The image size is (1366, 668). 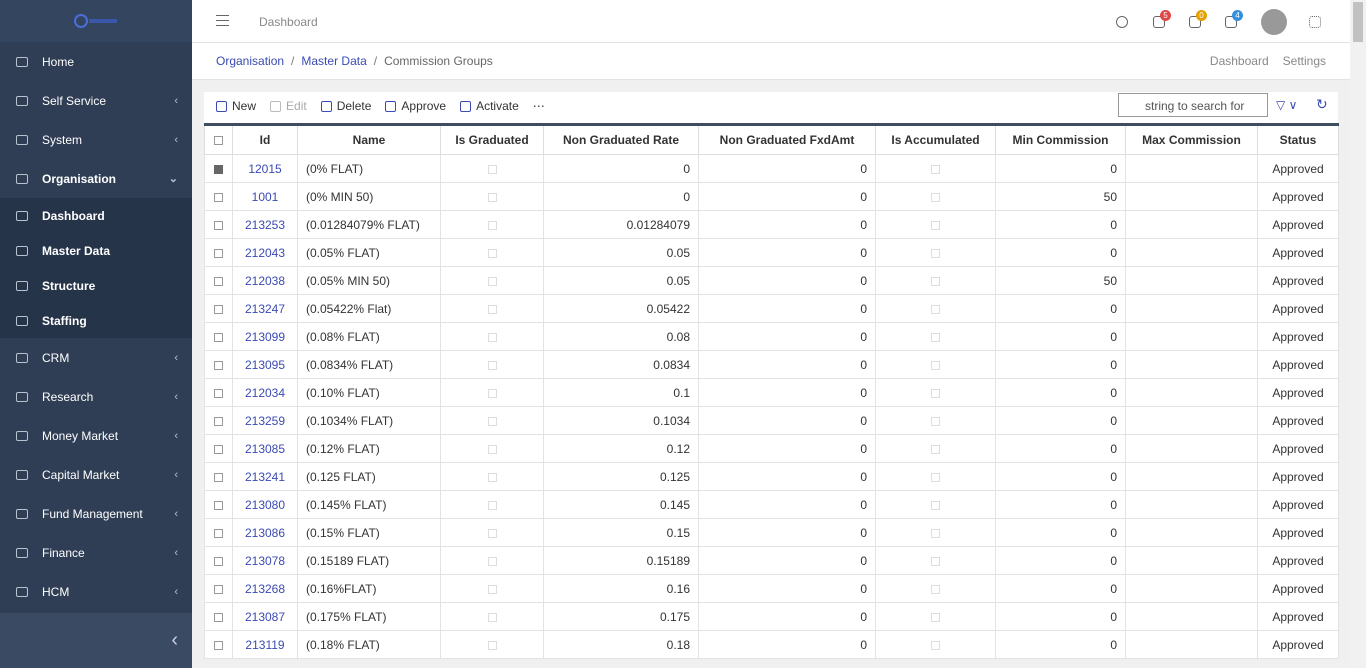 What do you see at coordinates (492, 139) in the screenshot?
I see `column-header: Is Graduated` at bounding box center [492, 139].